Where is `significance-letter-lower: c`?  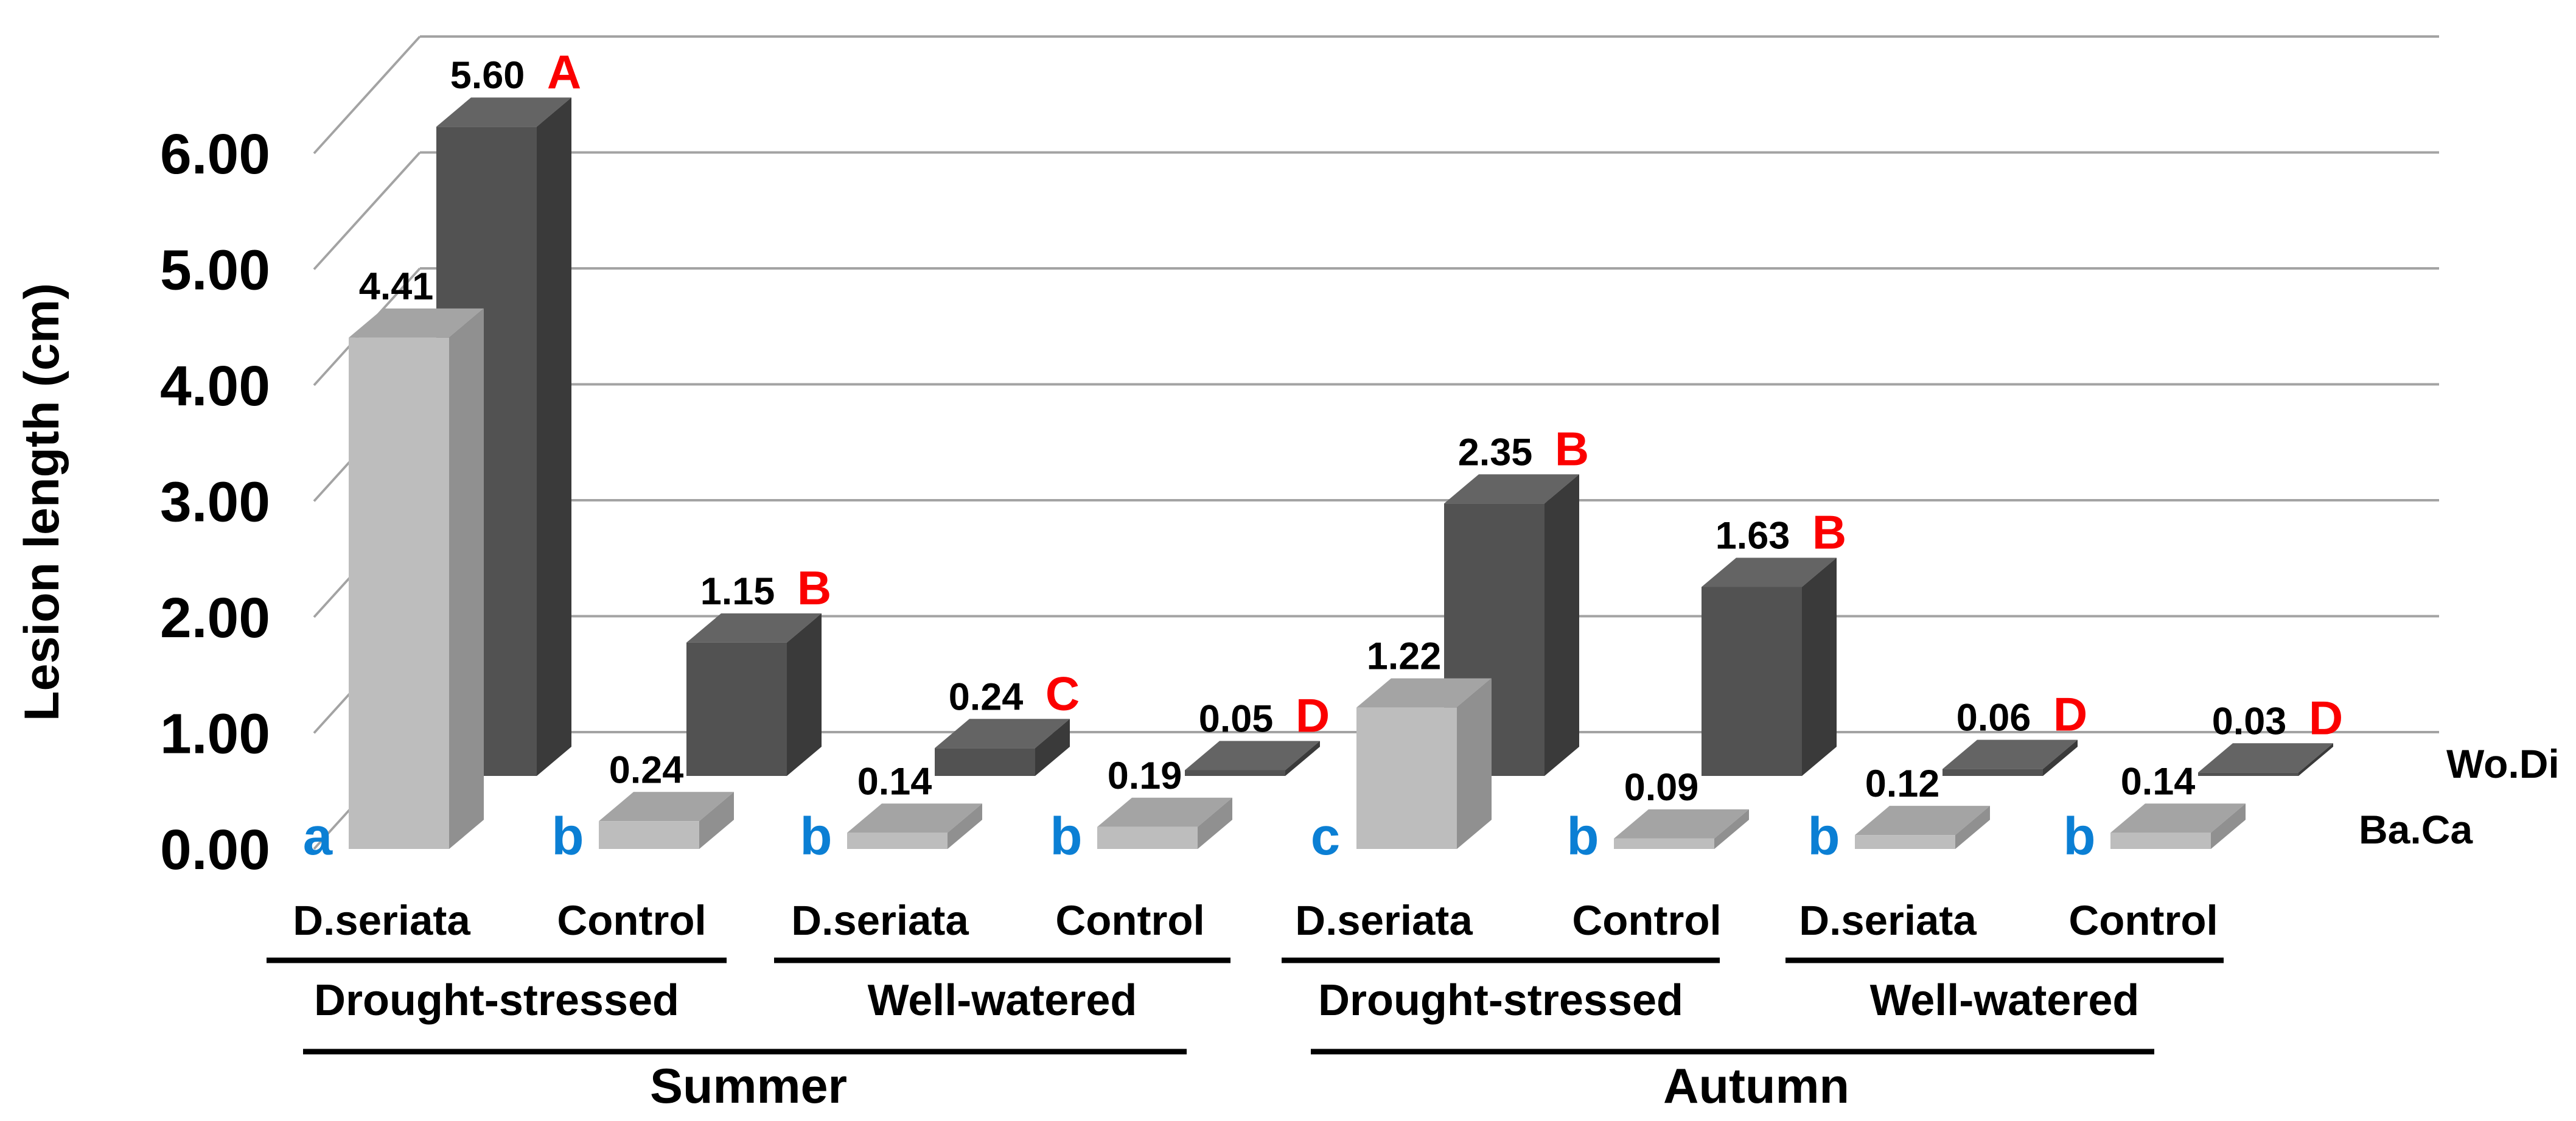
significance-letter-lower: c is located at coordinates (1325, 836).